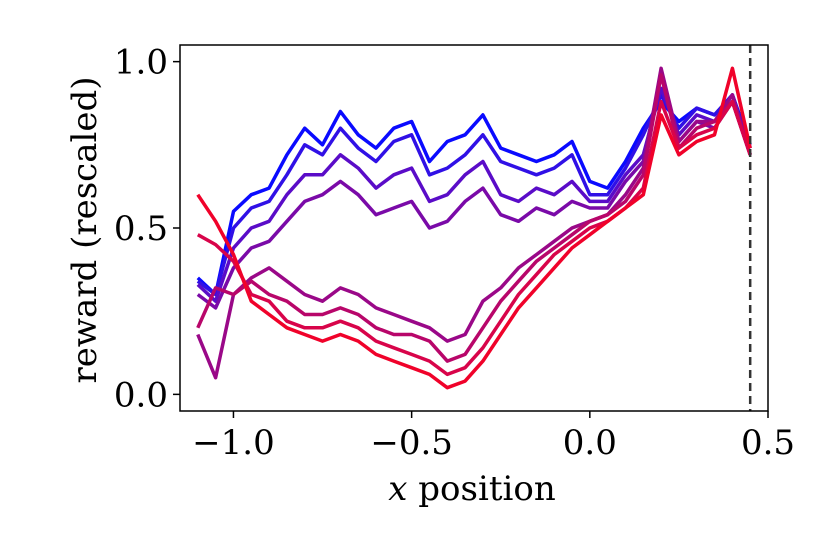 This screenshot has width=830, height=554. Describe the element at coordinates (481, 489) in the screenshot. I see `x-axis-label-text: position` at that location.